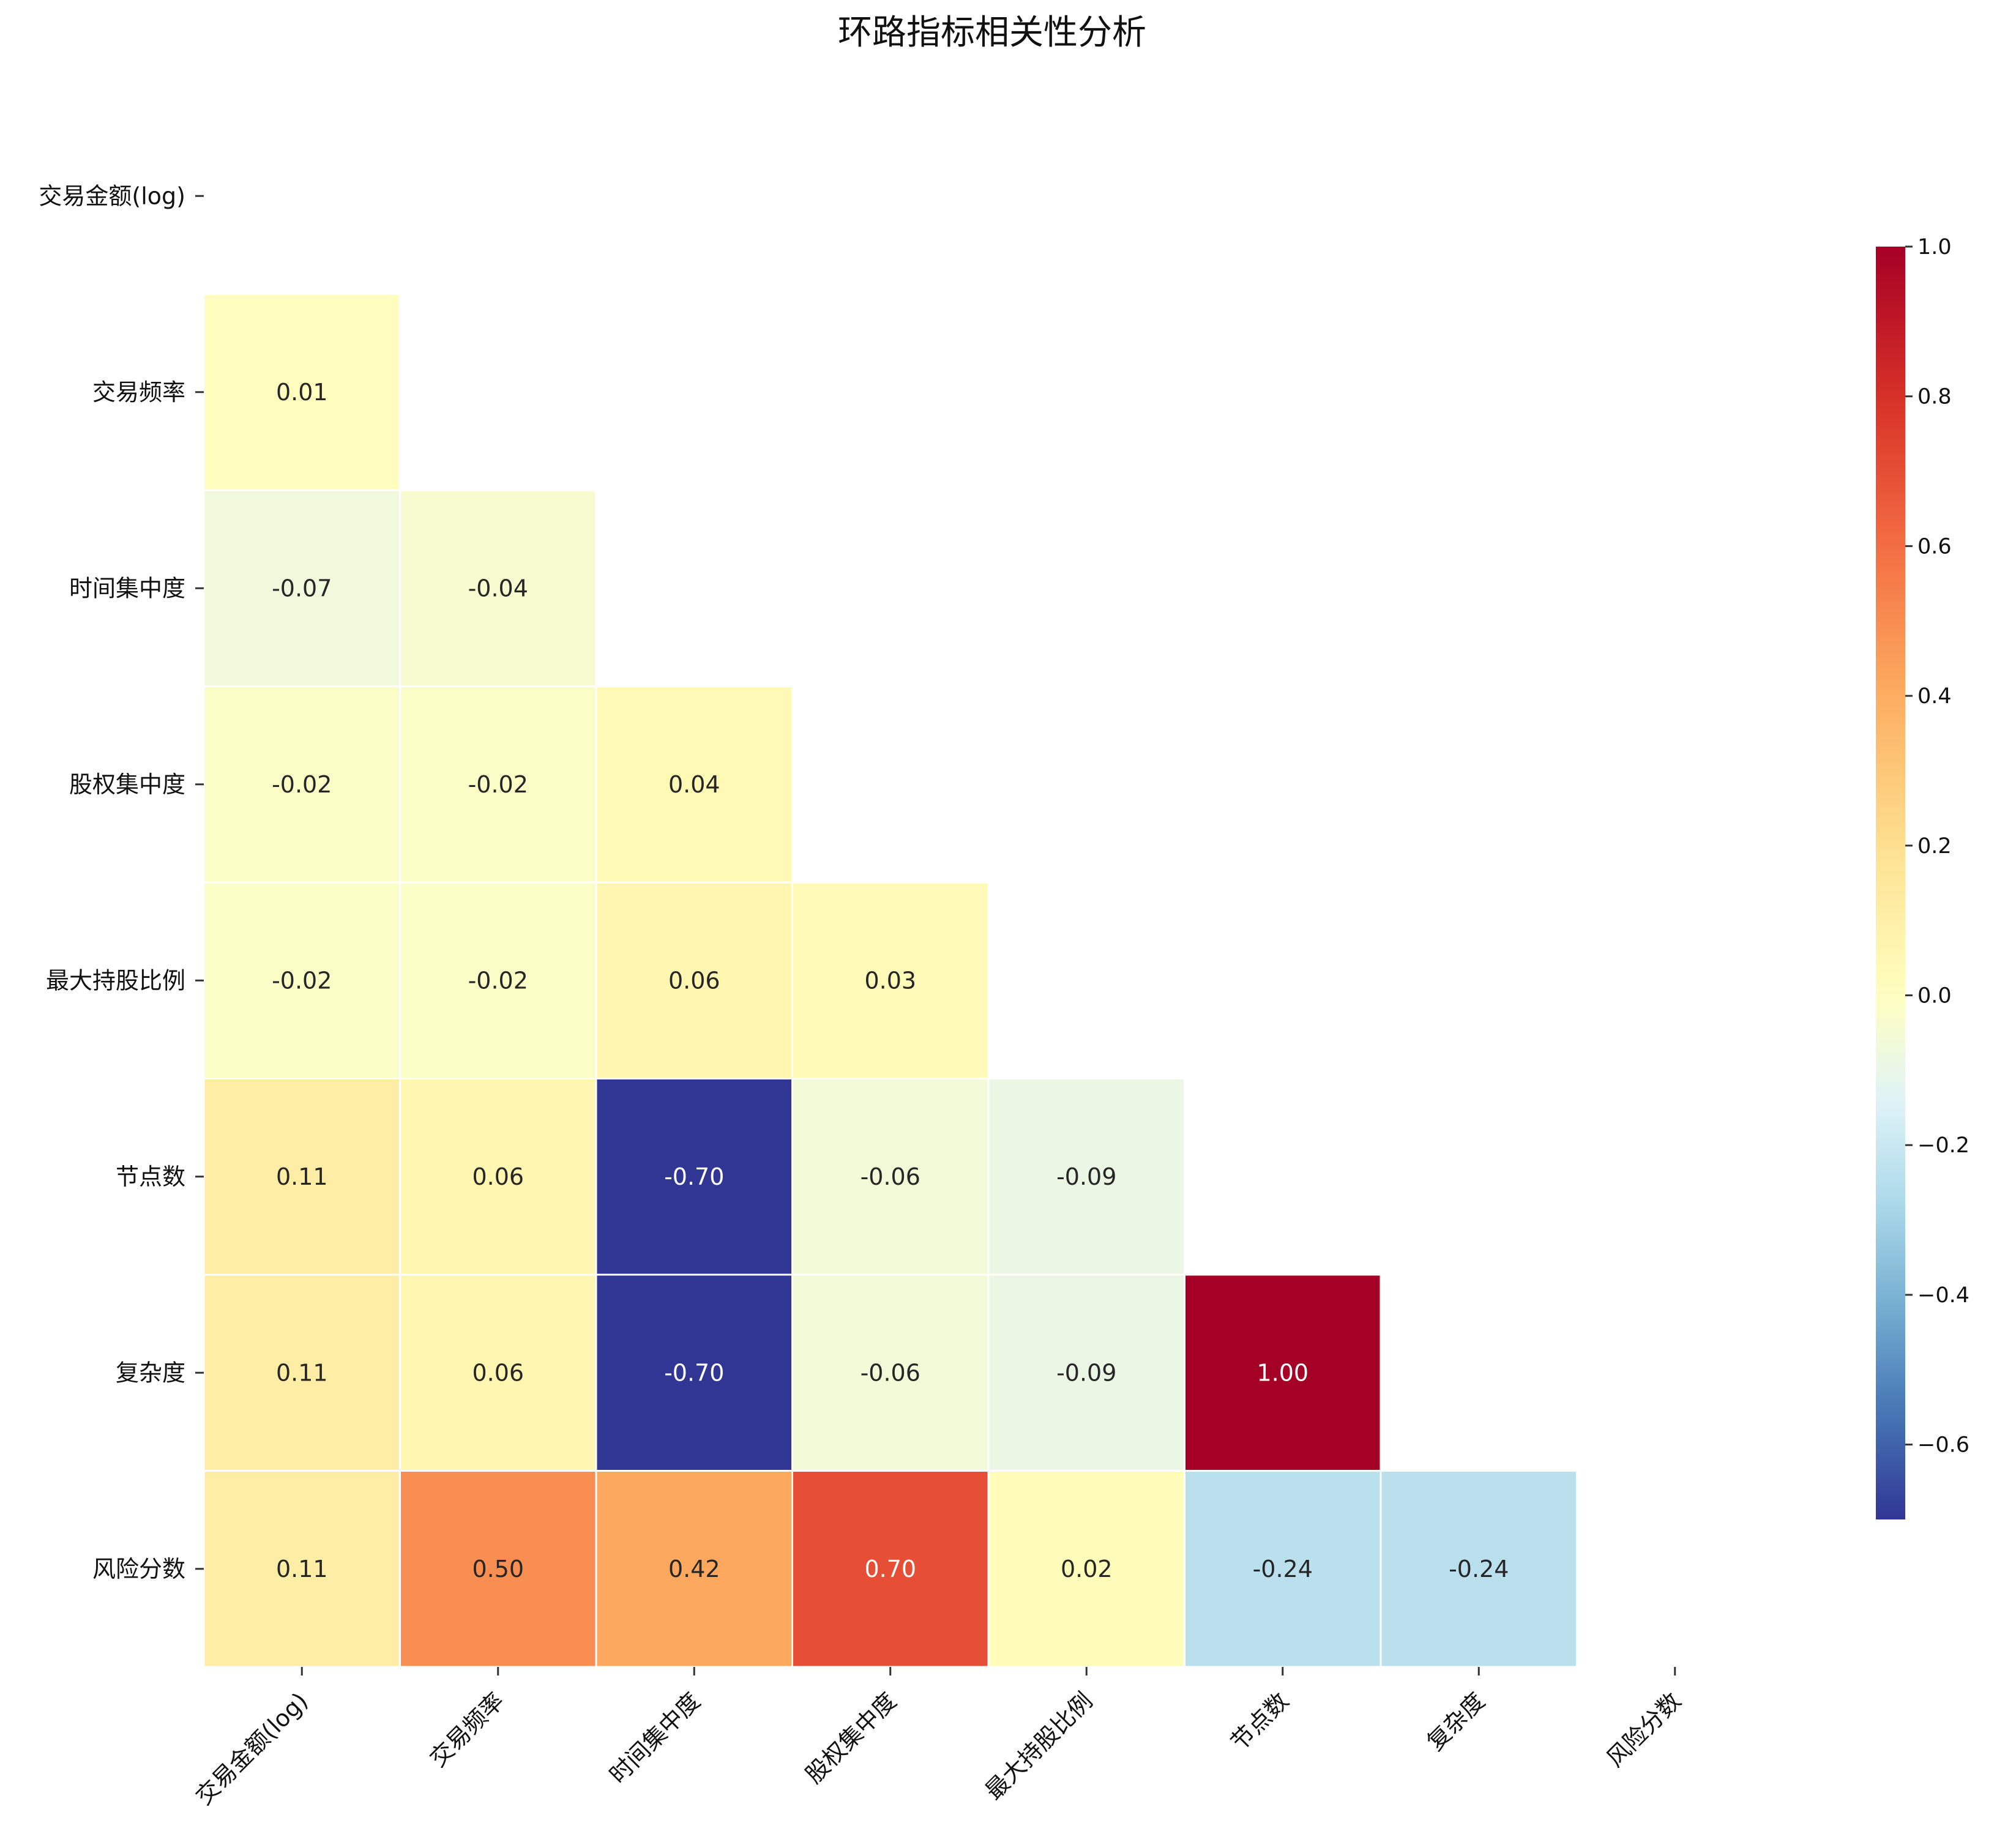 This screenshot has height=1845, width=2016. Describe the element at coordinates (150, 1372) in the screenshot. I see `y-tick-label: 复杂度` at that location.